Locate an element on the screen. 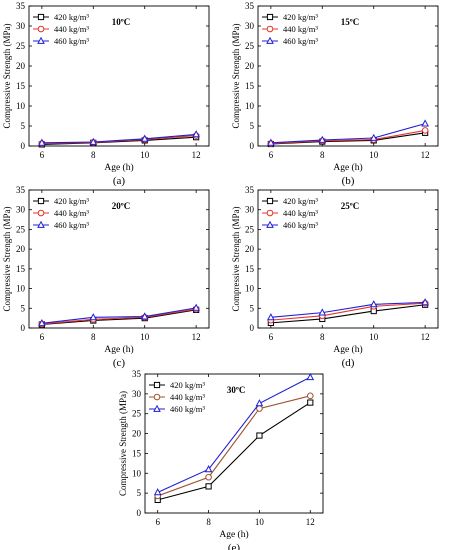 The image size is (450, 550). panel-label: (e) is located at coordinates (234, 546).